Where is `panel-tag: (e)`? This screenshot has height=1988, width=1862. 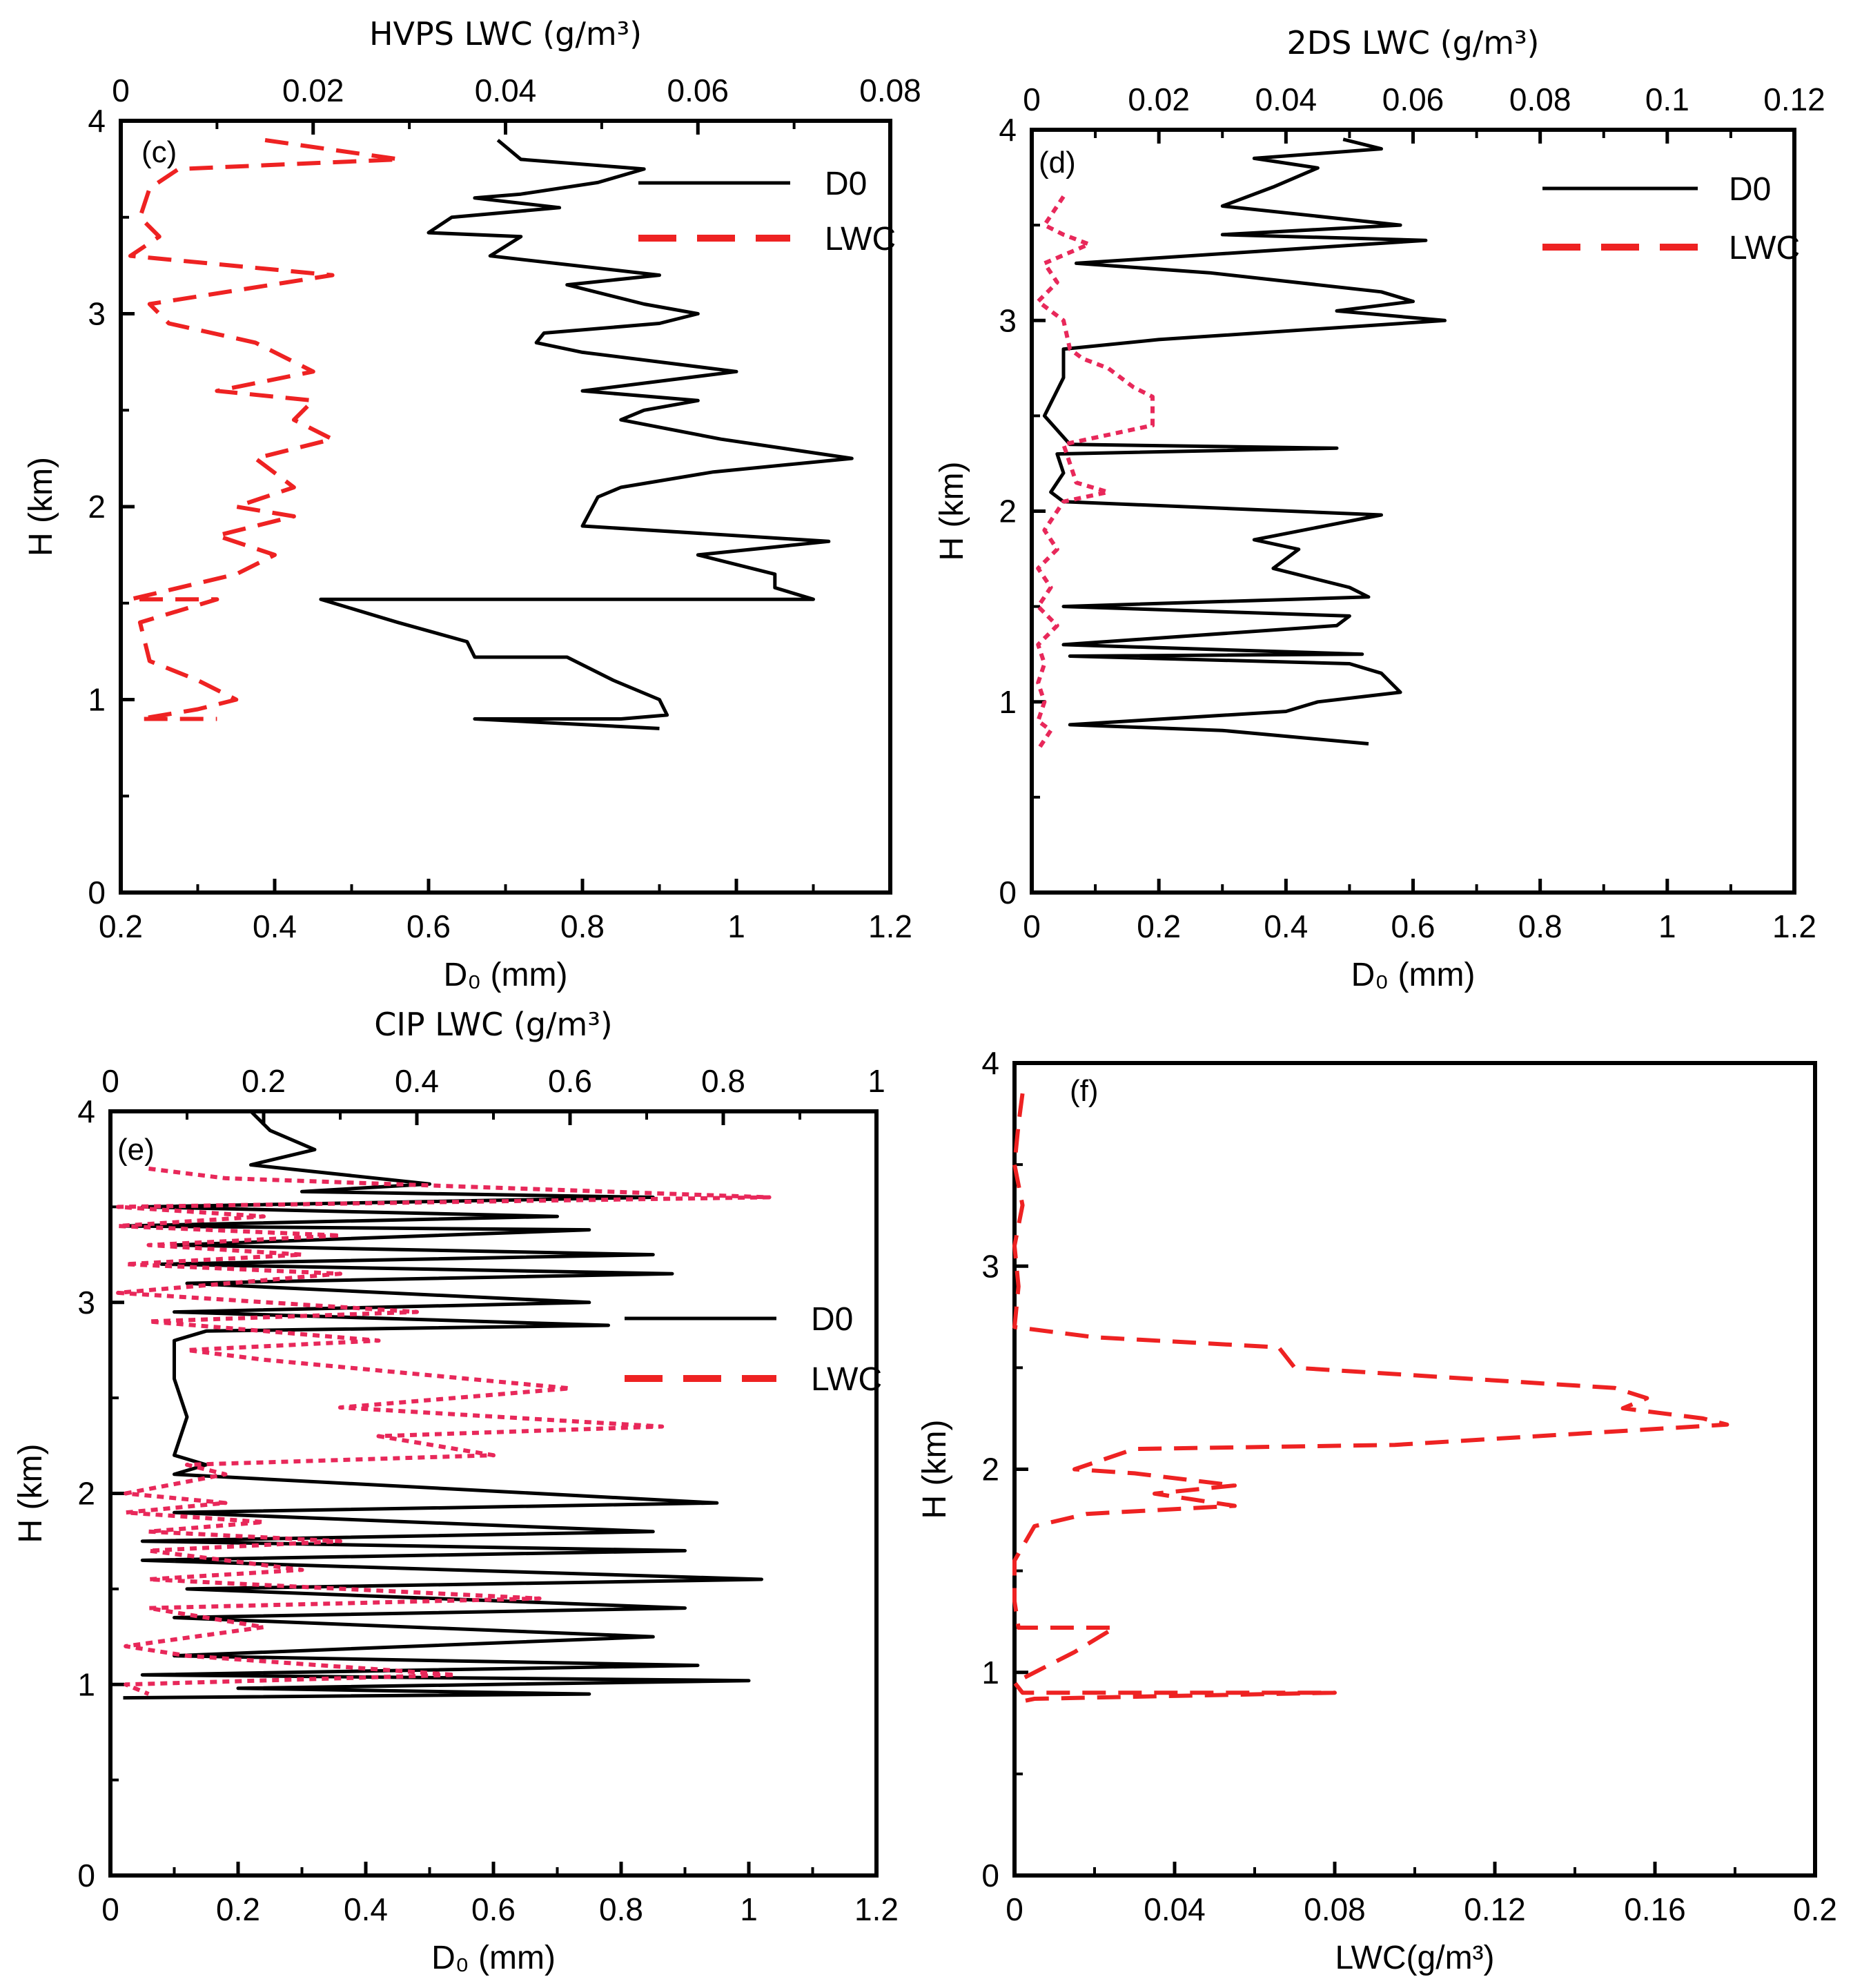
panel-tag: (e) is located at coordinates (136, 1150).